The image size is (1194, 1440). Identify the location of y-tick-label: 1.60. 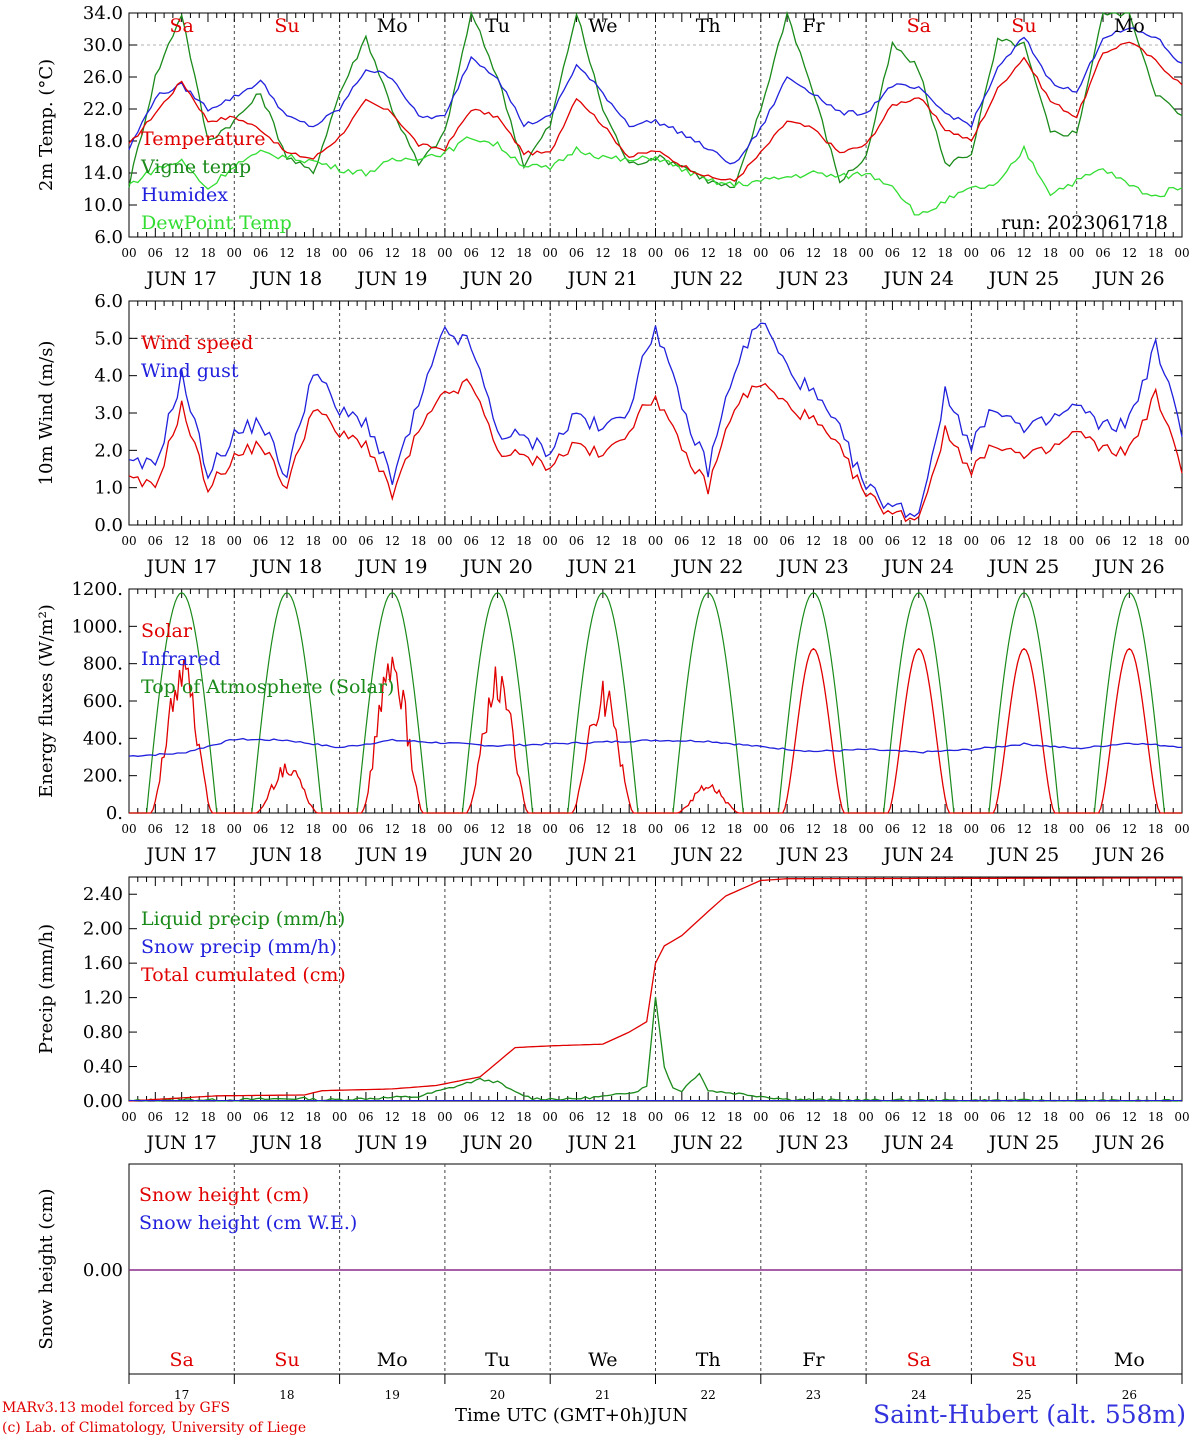
(103, 963).